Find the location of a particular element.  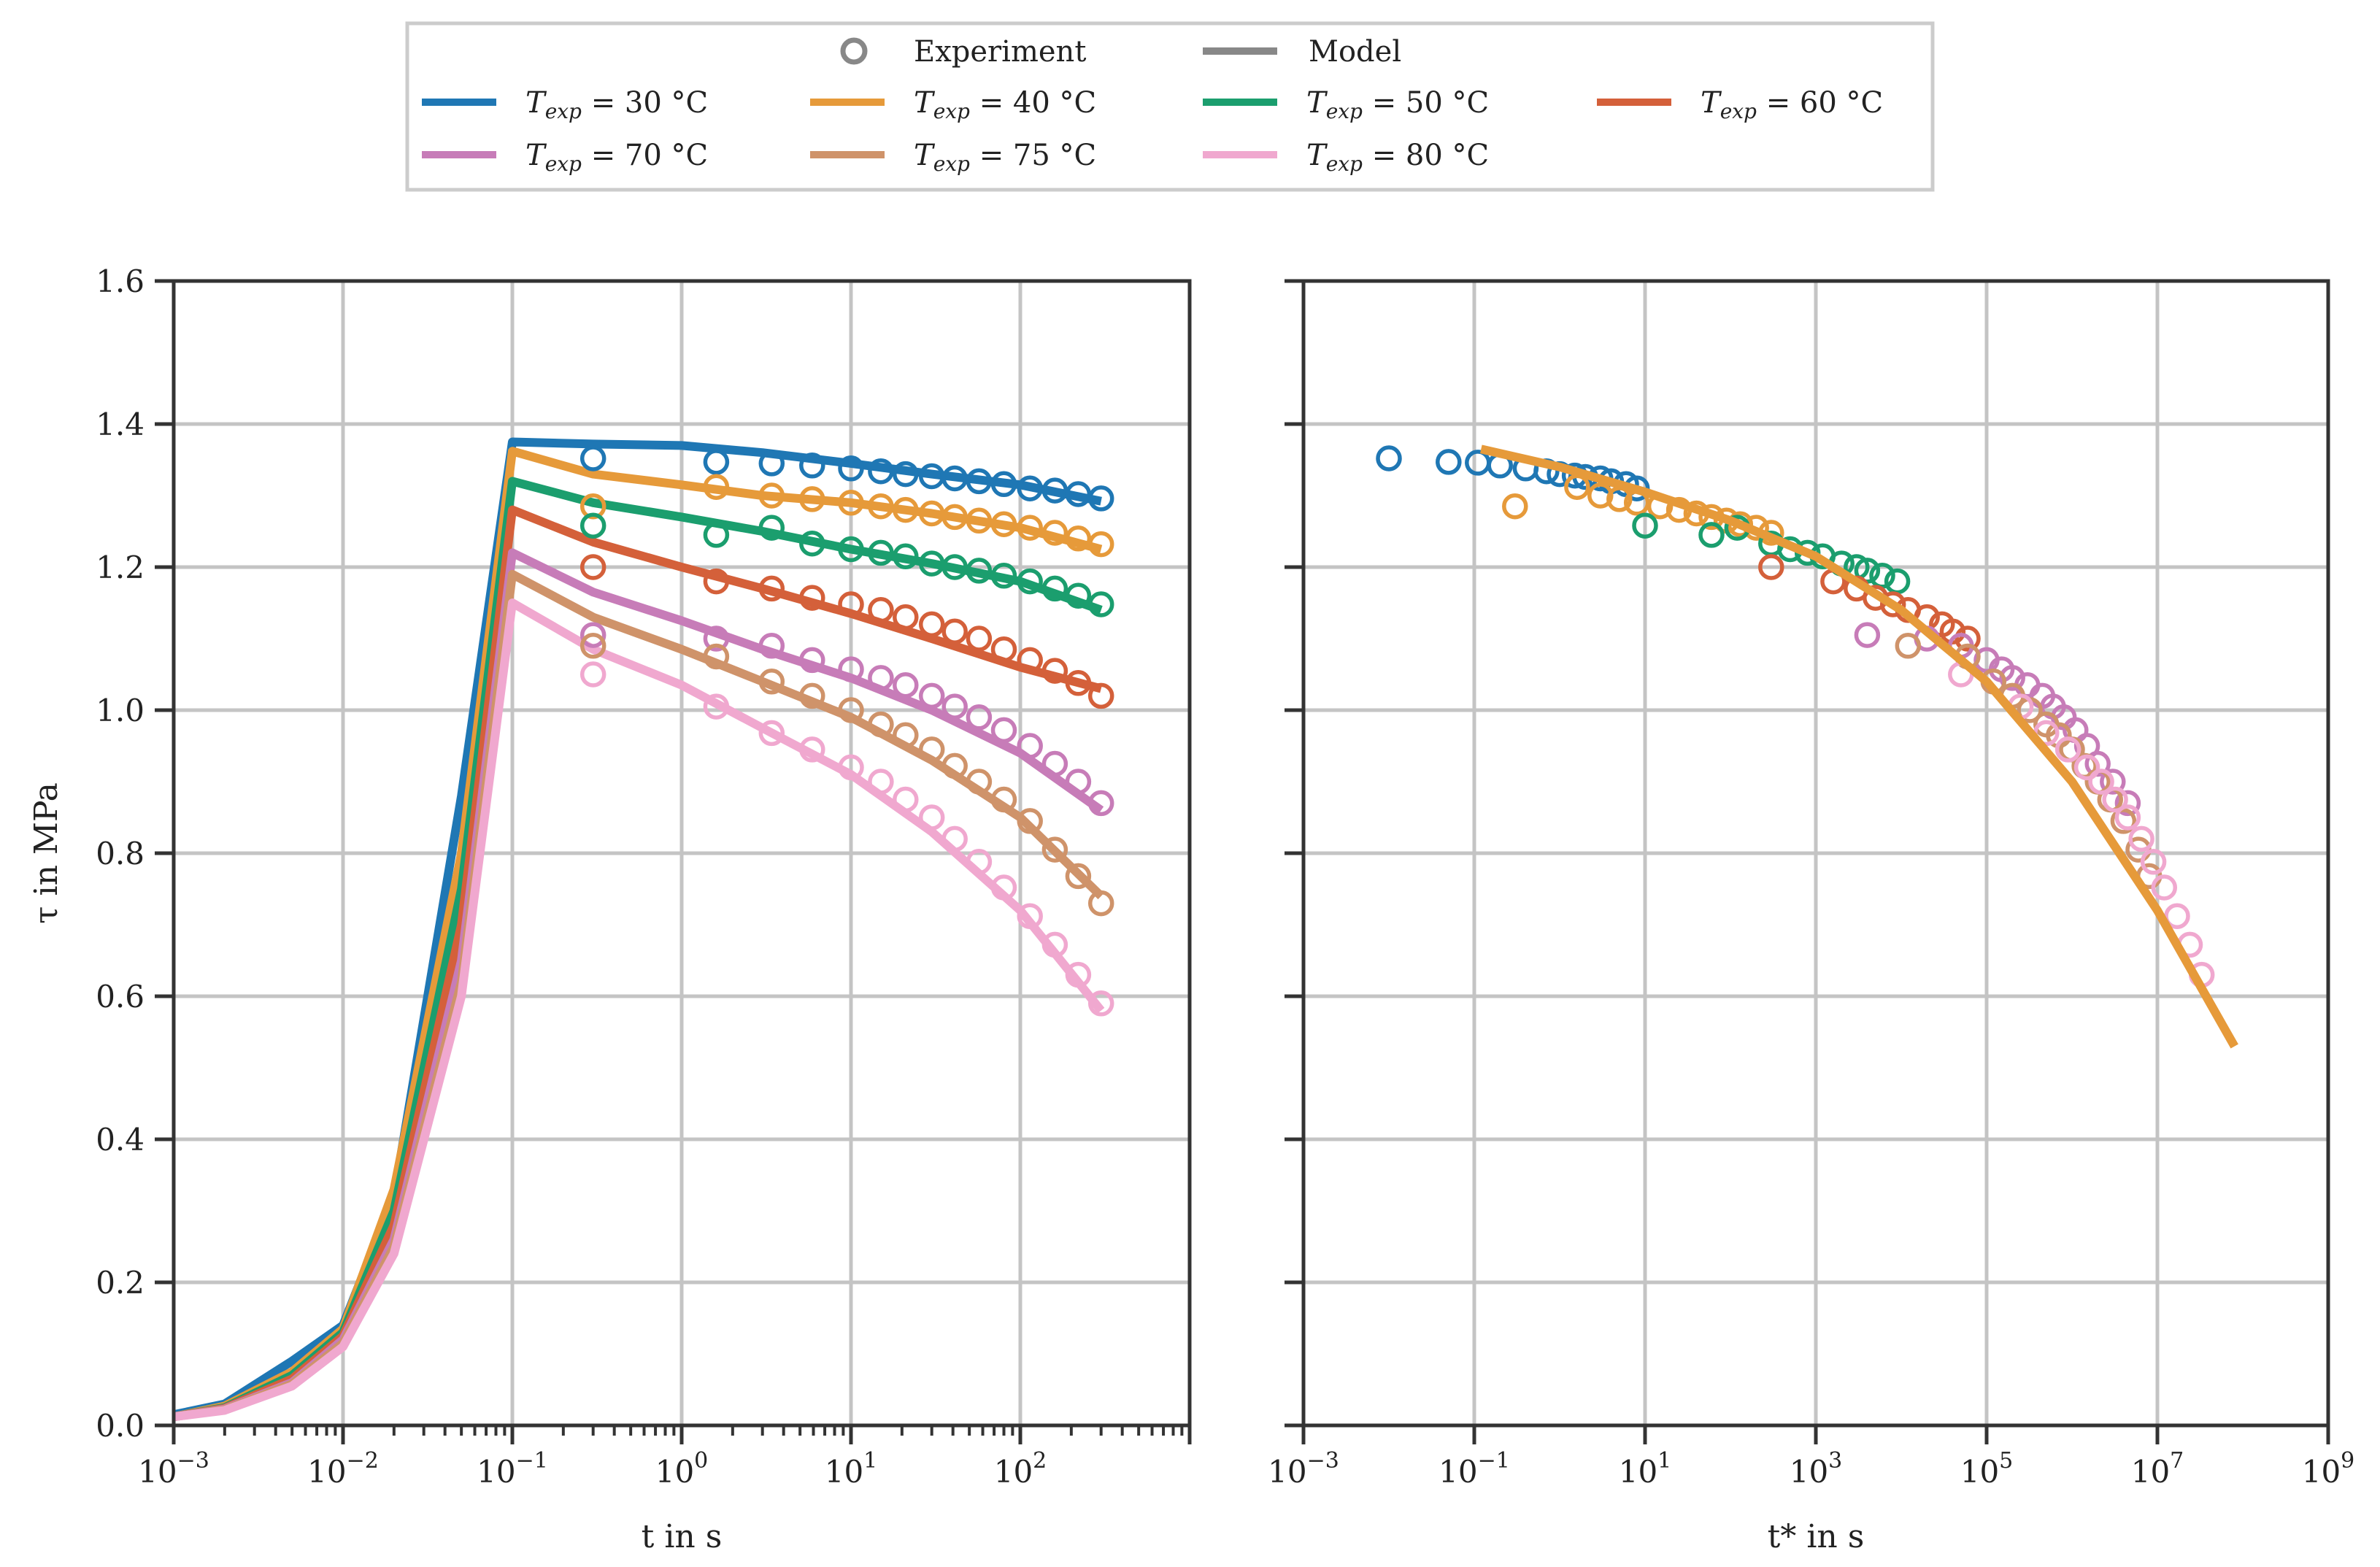

legend-label-series-5: Texp = 70 °C is located at coordinates (616, 157).